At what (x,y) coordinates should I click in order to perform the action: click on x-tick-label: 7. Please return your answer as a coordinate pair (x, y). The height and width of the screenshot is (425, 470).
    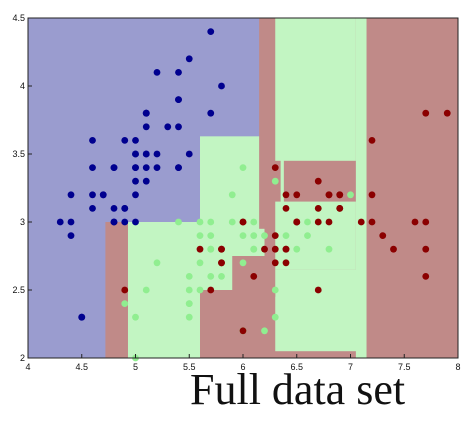
    Looking at the image, I should click on (350, 367).